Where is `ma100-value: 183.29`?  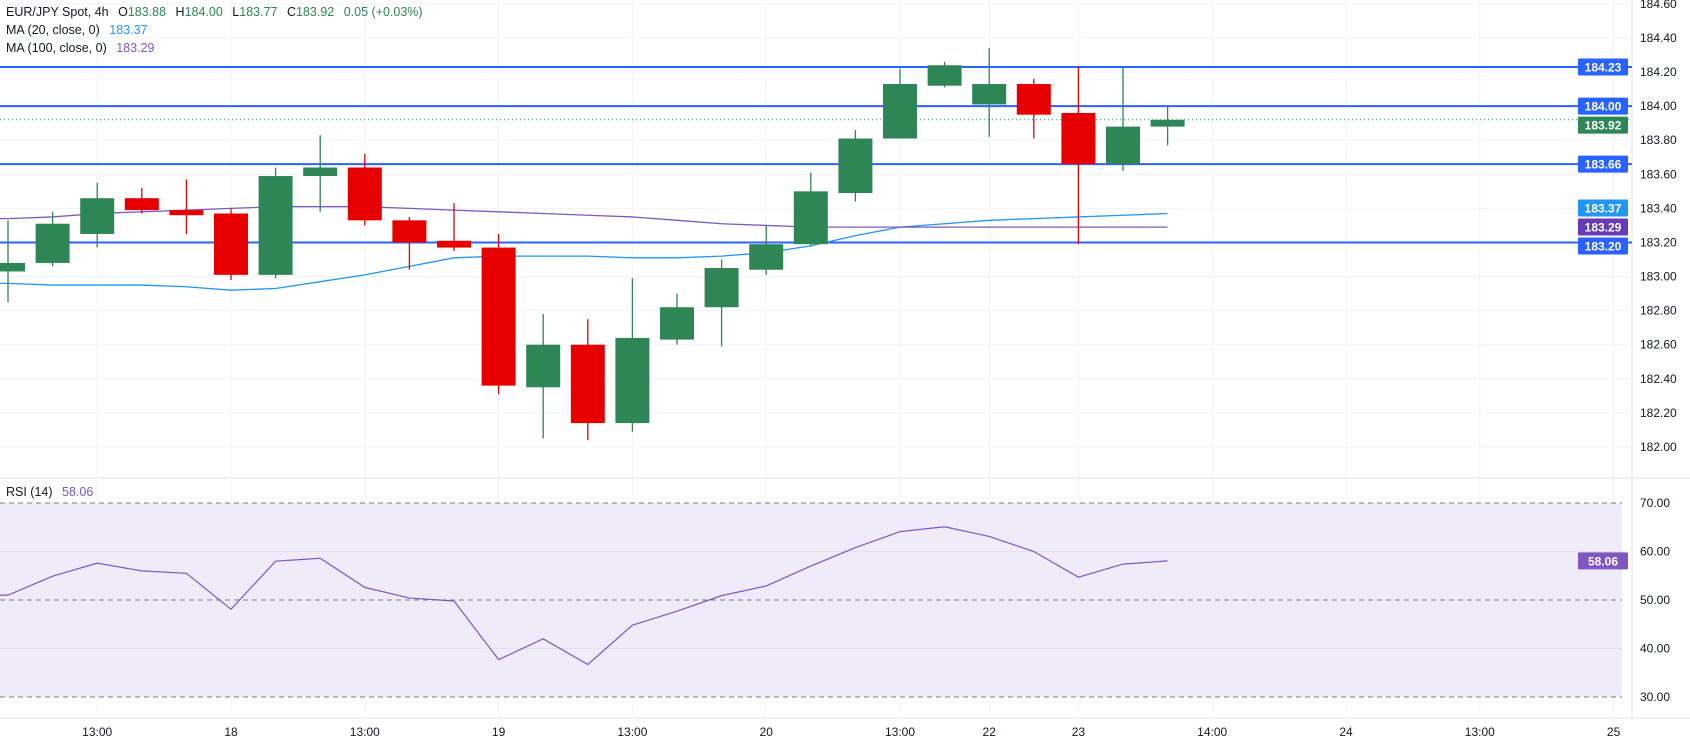
ma100-value: 183.29 is located at coordinates (135, 48).